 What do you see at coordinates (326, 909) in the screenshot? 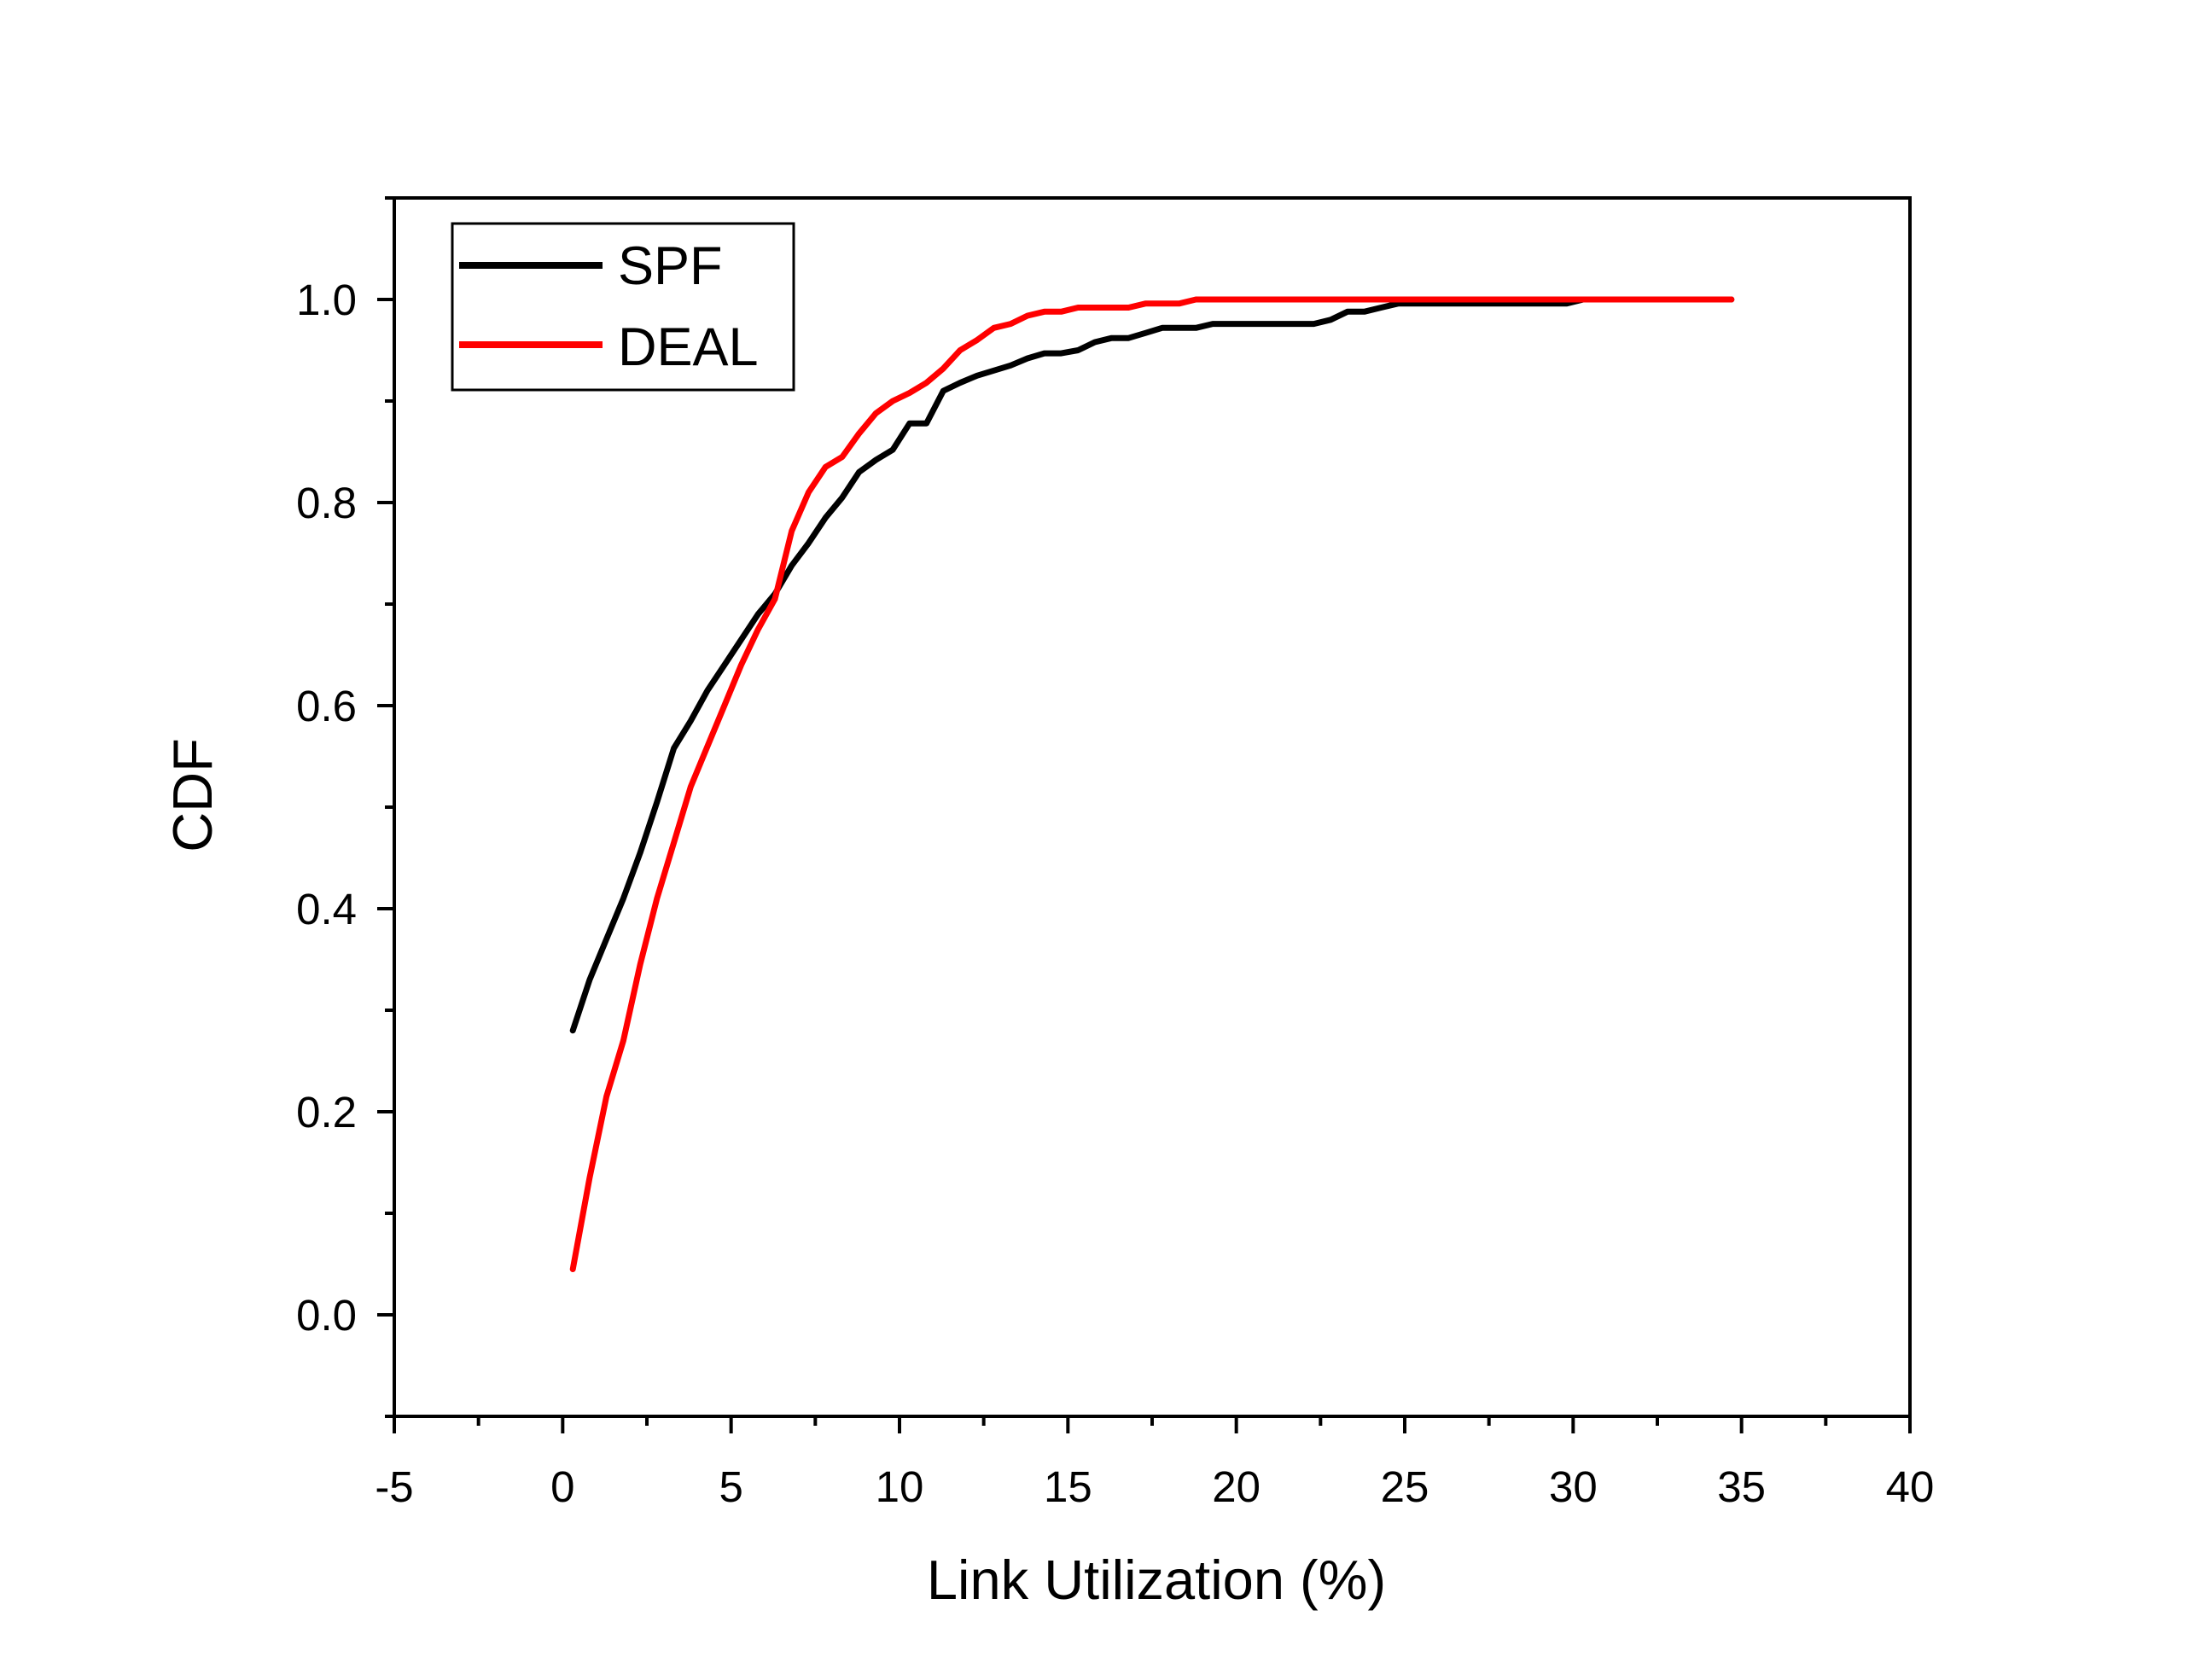
I see `y-tick-label: 0.4` at bounding box center [326, 909].